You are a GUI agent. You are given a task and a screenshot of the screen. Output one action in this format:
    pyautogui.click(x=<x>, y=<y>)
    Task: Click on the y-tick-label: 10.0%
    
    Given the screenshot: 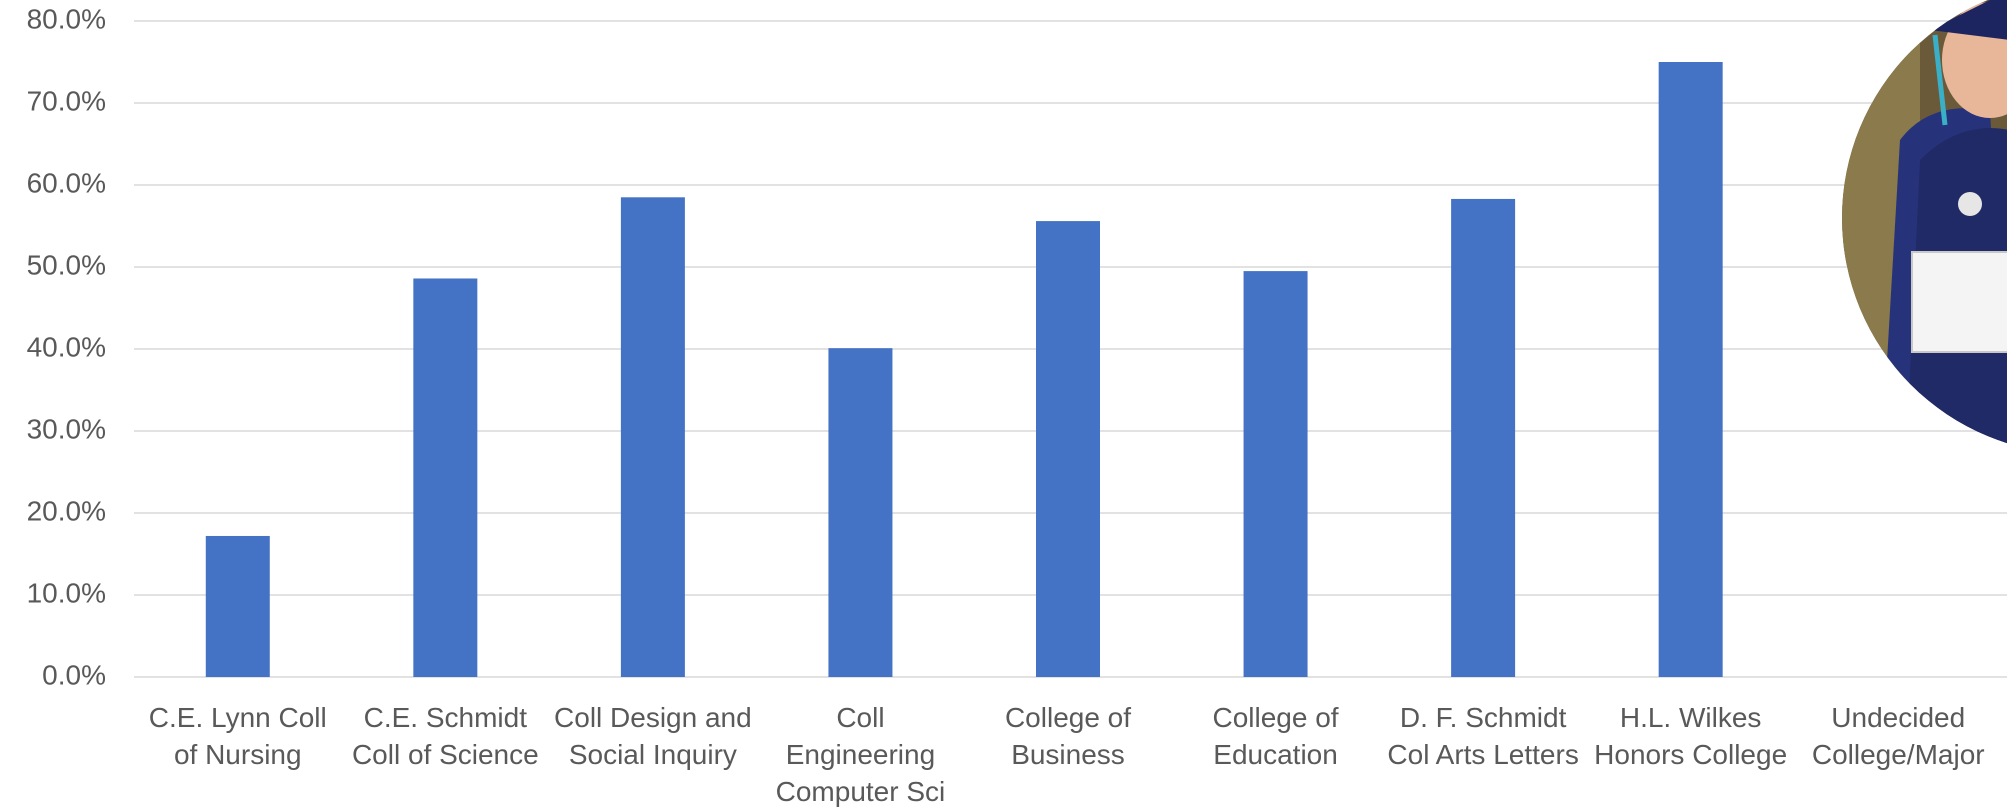 What is the action you would take?
    pyautogui.click(x=66, y=592)
    